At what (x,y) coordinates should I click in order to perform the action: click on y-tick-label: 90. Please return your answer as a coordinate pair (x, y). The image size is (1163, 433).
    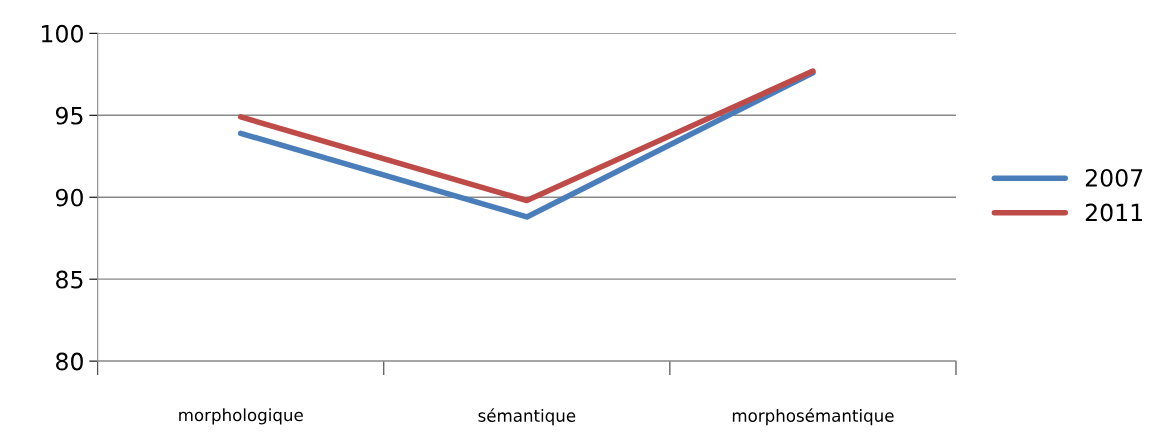
    Looking at the image, I should click on (69, 197).